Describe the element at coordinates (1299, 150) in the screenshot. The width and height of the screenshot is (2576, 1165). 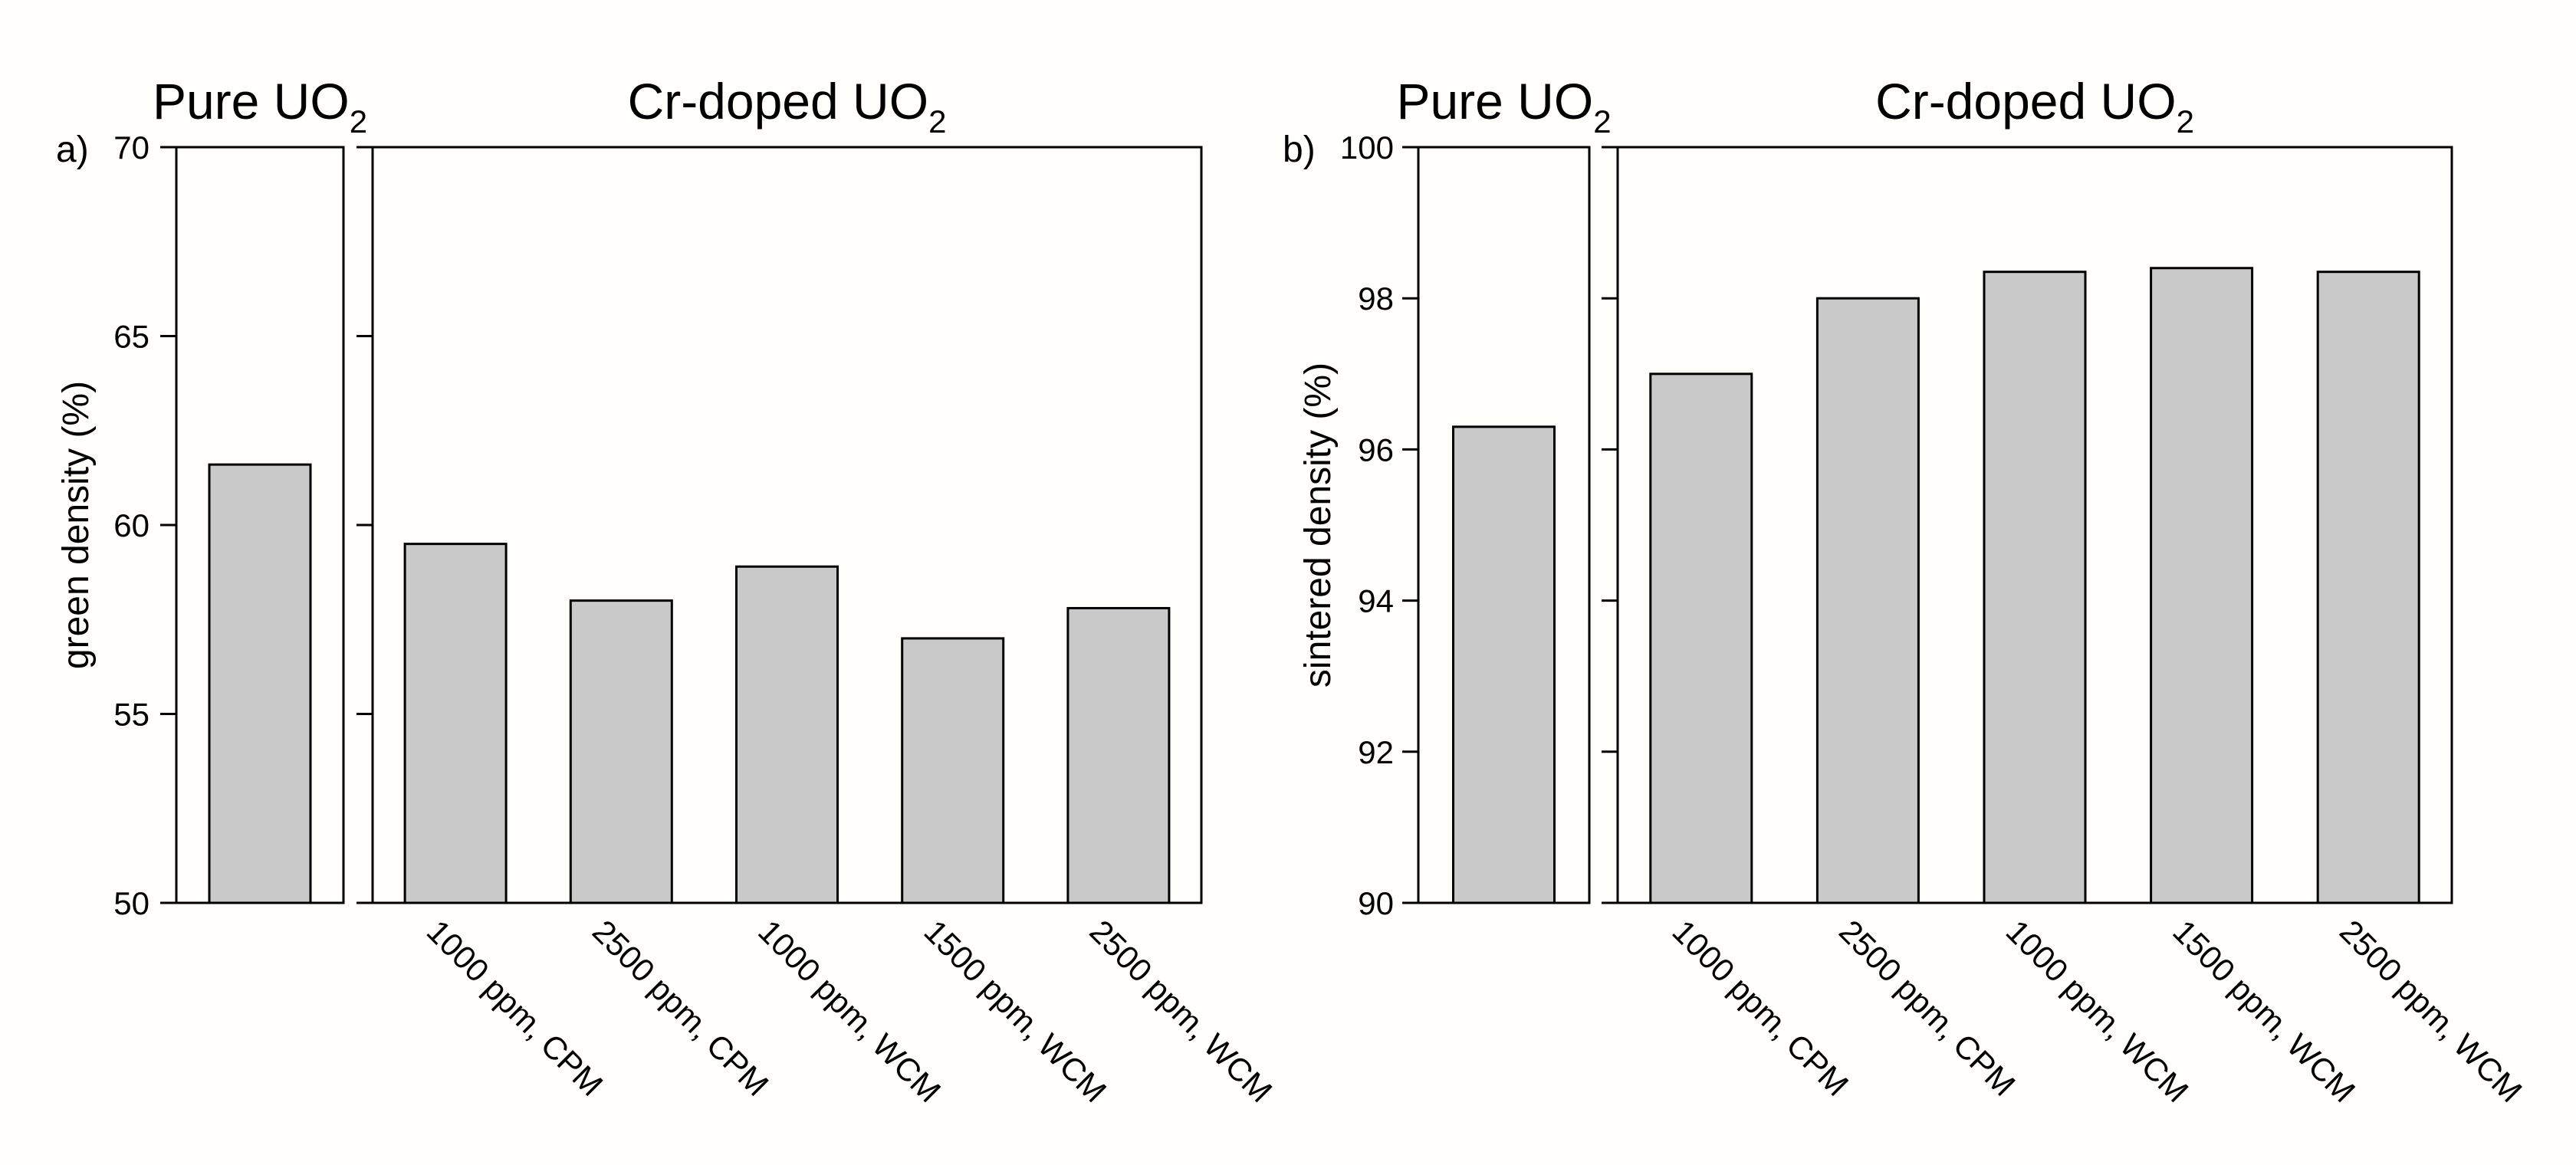
I see `panel-letter: b)` at that location.